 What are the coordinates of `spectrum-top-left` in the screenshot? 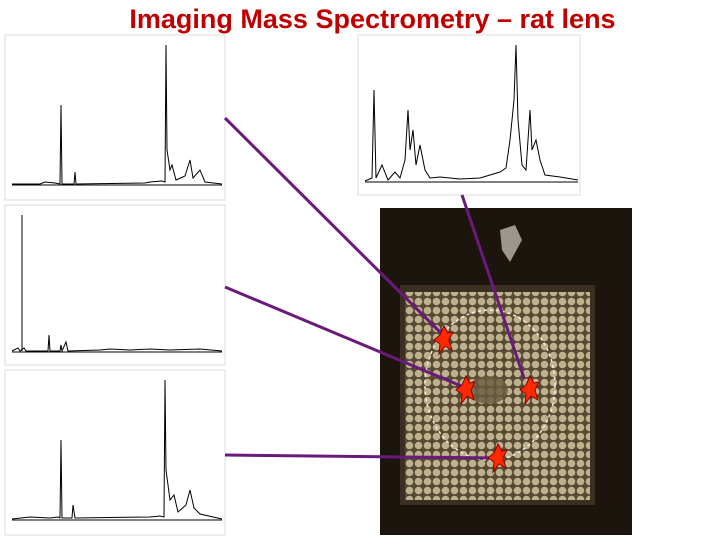 It's located at (115, 117).